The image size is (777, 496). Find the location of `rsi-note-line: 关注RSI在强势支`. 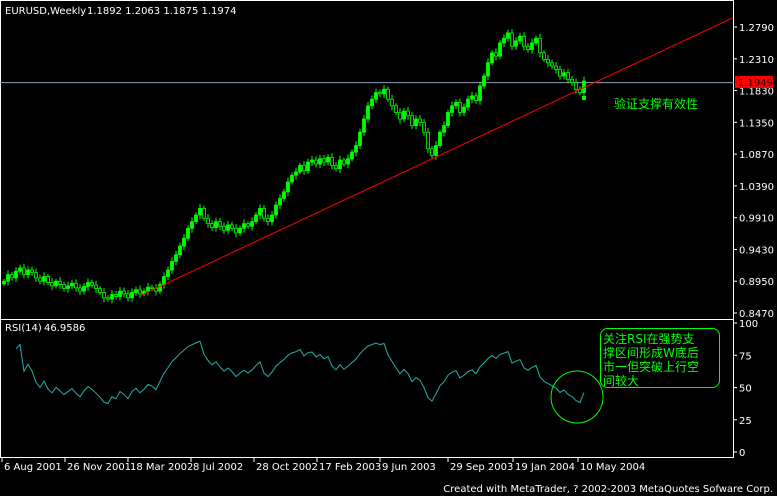

rsi-note-line: 关注RSI在强势支 is located at coordinates (649, 338).